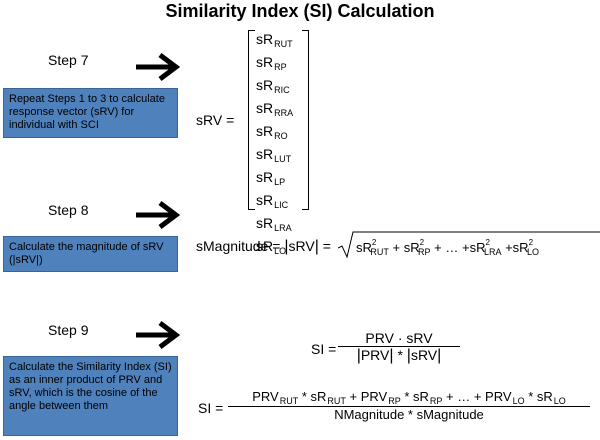  I want to click on magnitude-term-rp: sR2RP, so click(417, 247).